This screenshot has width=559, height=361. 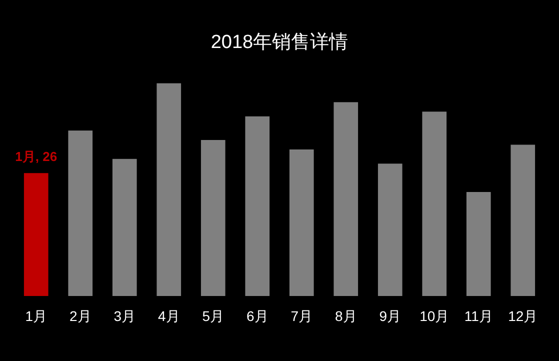 What do you see at coordinates (345, 316) in the screenshot?
I see `x-tick-label: 8月` at bounding box center [345, 316].